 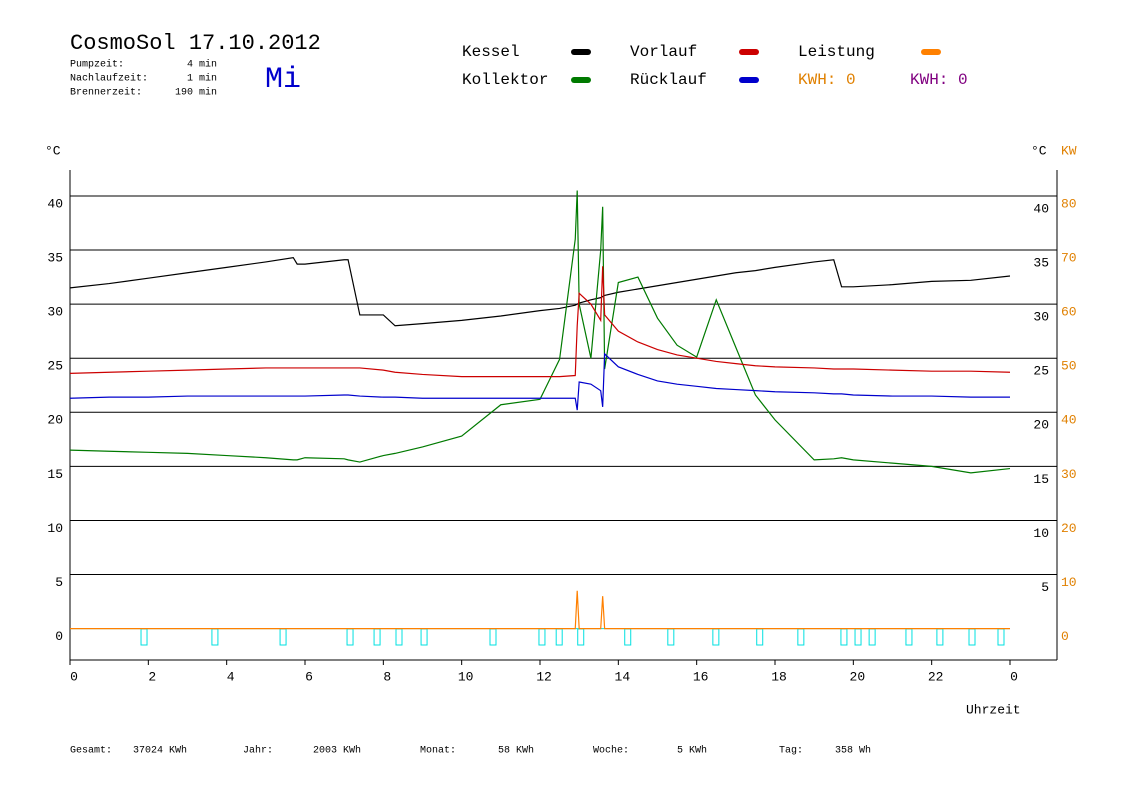 What do you see at coordinates (544, 676) in the screenshot?
I see `x-tick-label: 12` at bounding box center [544, 676].